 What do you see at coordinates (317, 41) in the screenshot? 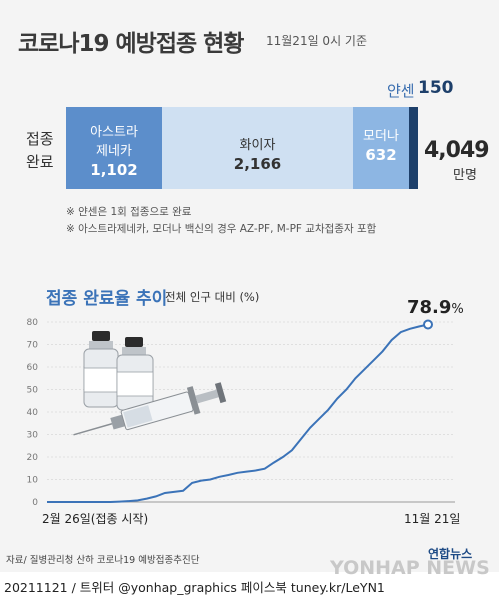
I see `reference-date: 11월21일 0시 기준` at bounding box center [317, 41].